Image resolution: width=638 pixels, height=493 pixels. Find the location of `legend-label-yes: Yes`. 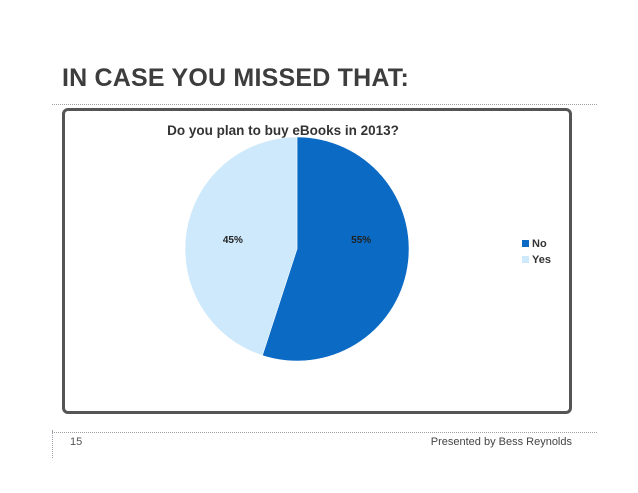

legend-label-yes: Yes is located at coordinates (541, 260).